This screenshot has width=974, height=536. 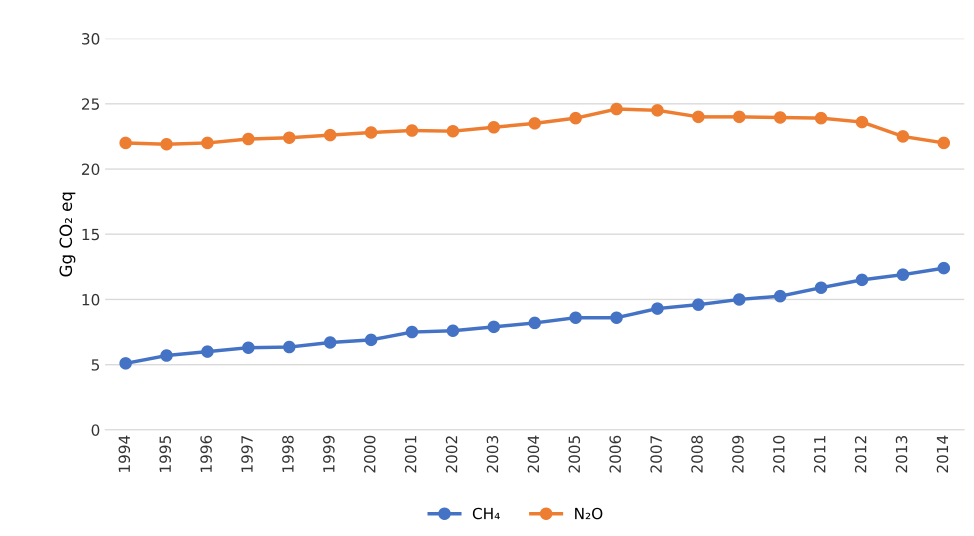 I want to click on x-tick-label: 2013, so click(x=902, y=454).